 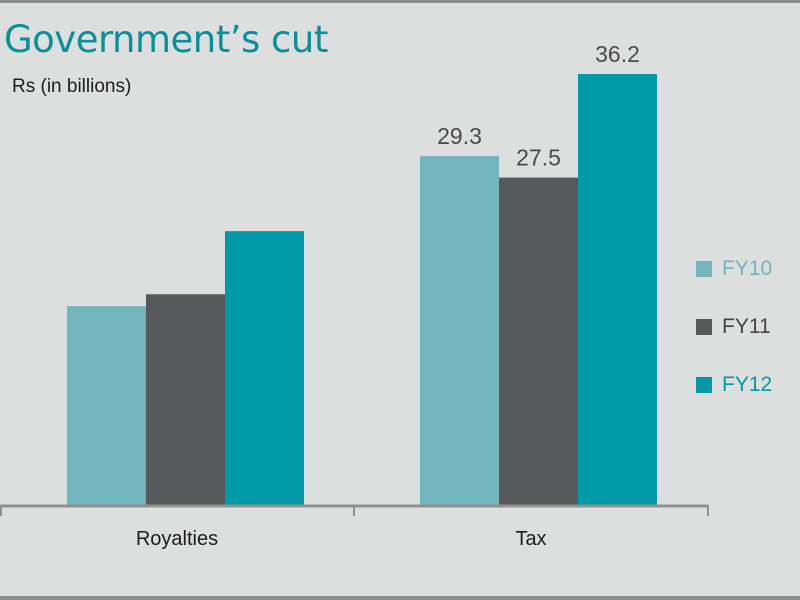 I want to click on legend-item-fy11: FY11, so click(x=734, y=327).